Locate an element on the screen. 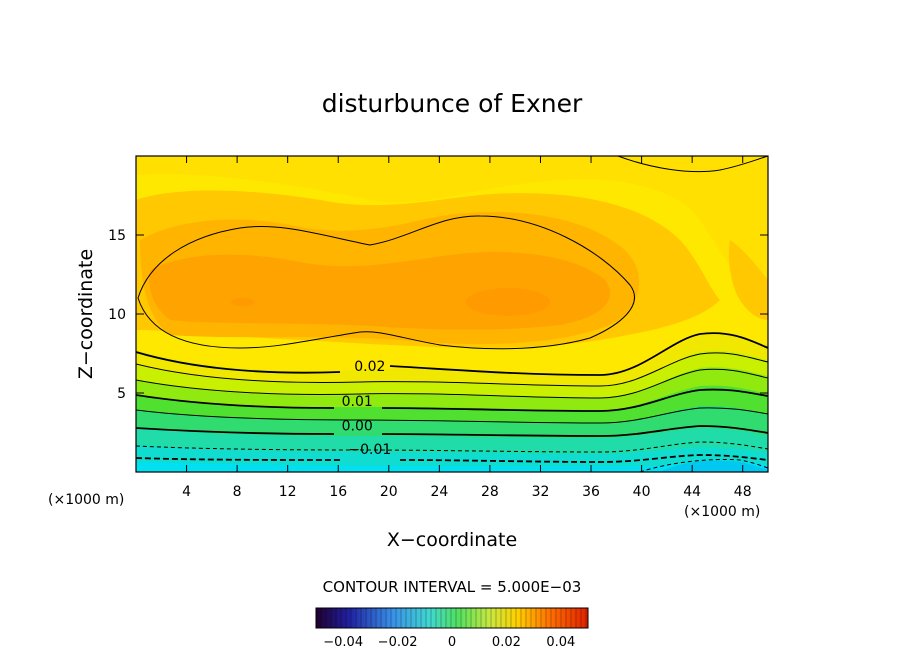  y-axis-label: Z−coordinate is located at coordinates (86, 314).